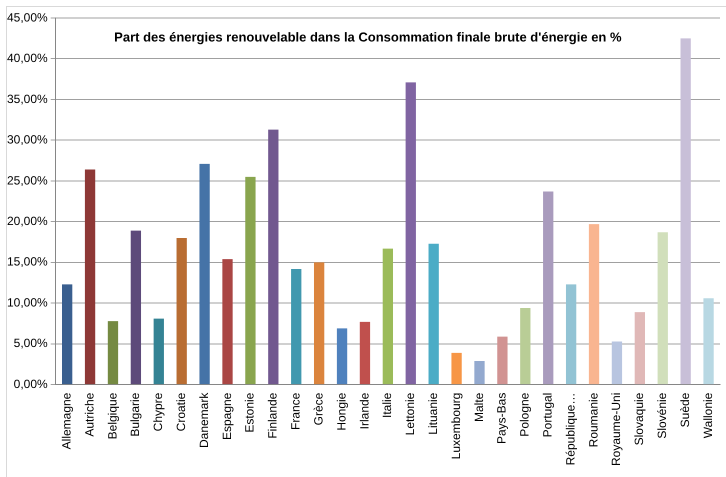  What do you see at coordinates (158, 412) in the screenshot?
I see `x-tick-label: Chypre` at bounding box center [158, 412].